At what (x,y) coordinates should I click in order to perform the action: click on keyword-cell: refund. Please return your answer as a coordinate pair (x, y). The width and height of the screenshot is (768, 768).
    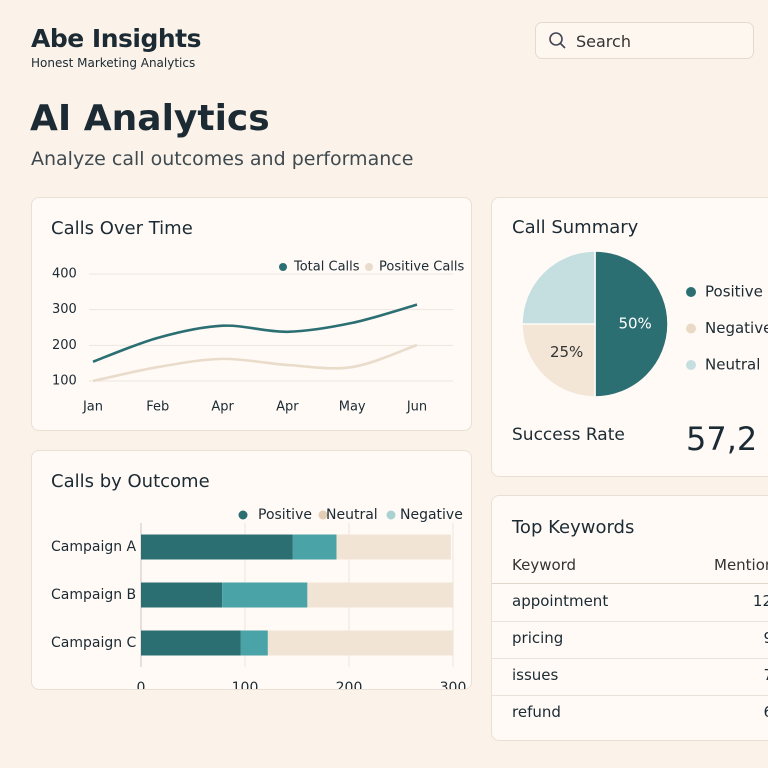
    Looking at the image, I should click on (536, 712).